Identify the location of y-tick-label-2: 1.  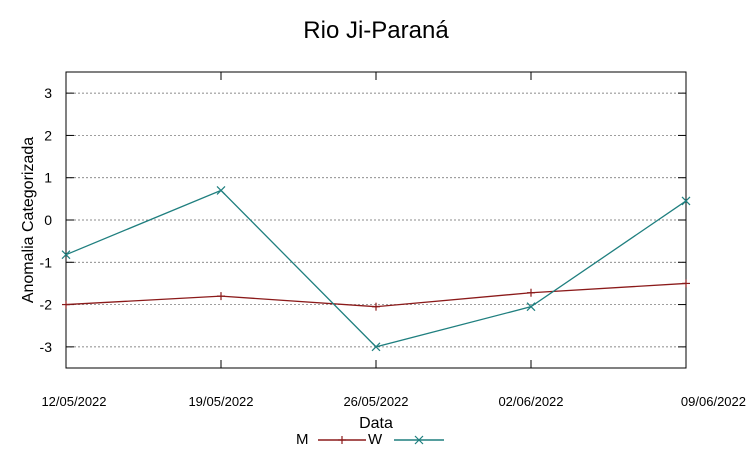
(48, 178).